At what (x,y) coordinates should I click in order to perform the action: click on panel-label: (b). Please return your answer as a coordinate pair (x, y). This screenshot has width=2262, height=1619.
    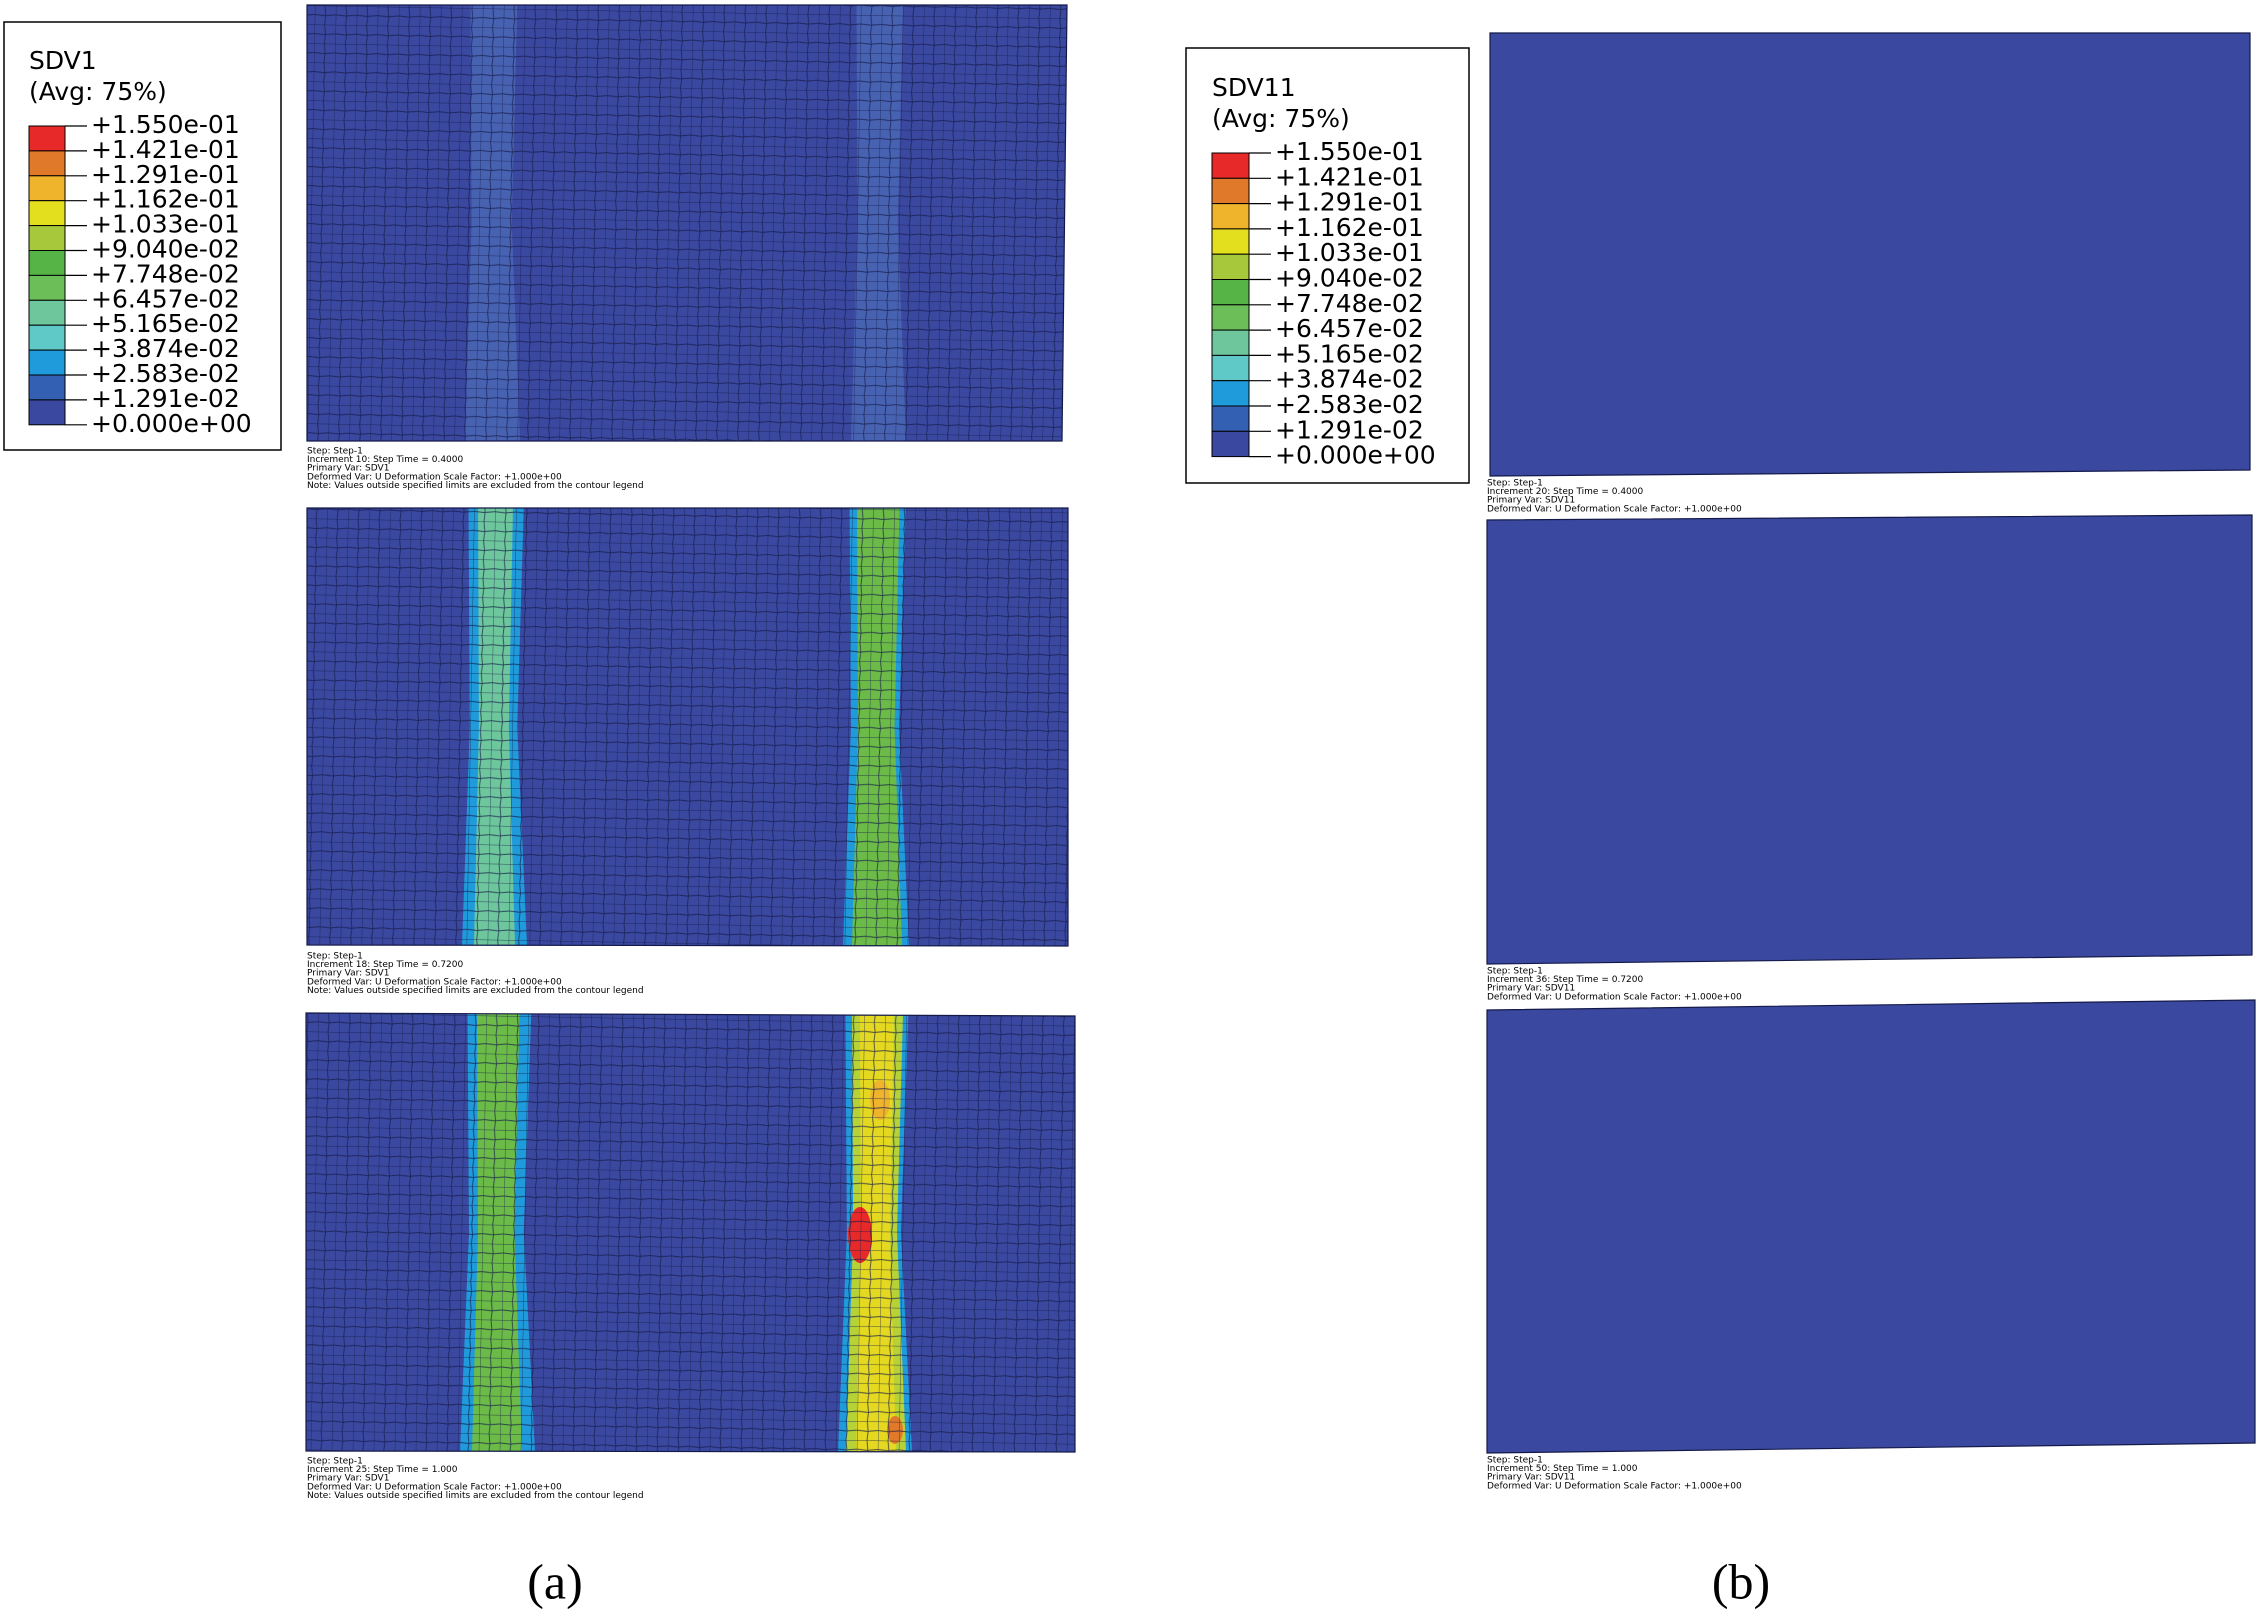
    Looking at the image, I should click on (1741, 1581).